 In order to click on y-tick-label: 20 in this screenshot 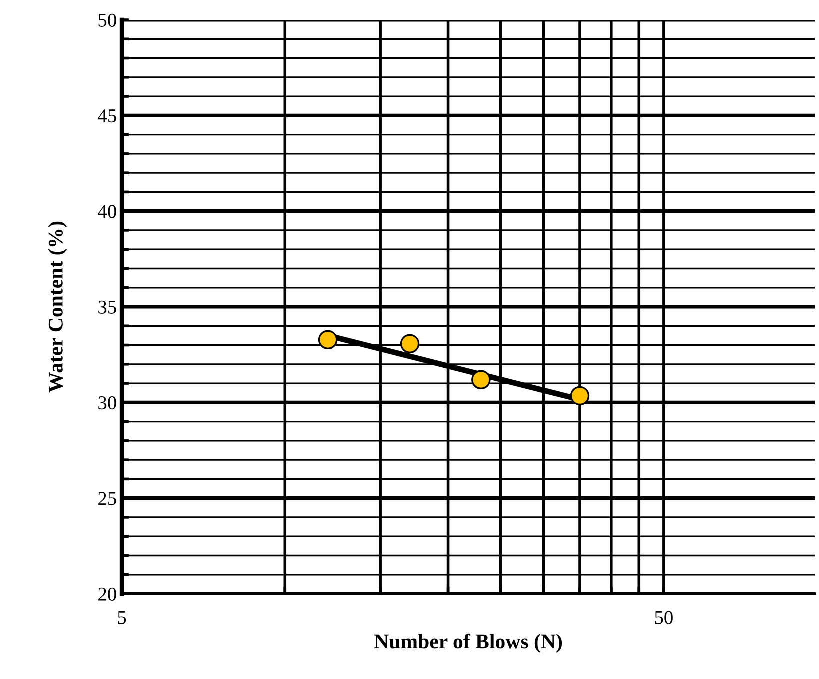, I will do `click(107, 594)`.